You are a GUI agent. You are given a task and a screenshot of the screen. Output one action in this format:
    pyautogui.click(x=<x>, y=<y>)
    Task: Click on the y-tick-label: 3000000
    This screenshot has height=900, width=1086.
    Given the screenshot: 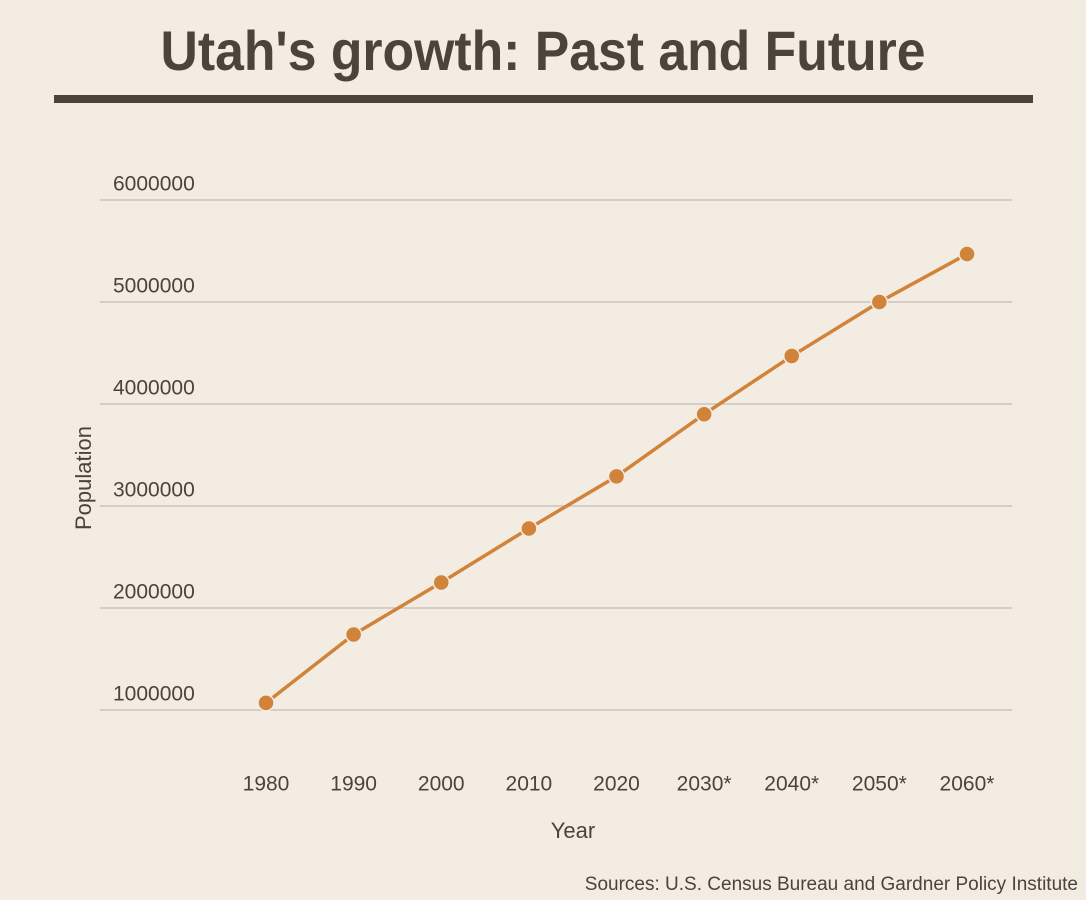 What is the action you would take?
    pyautogui.click(x=154, y=490)
    